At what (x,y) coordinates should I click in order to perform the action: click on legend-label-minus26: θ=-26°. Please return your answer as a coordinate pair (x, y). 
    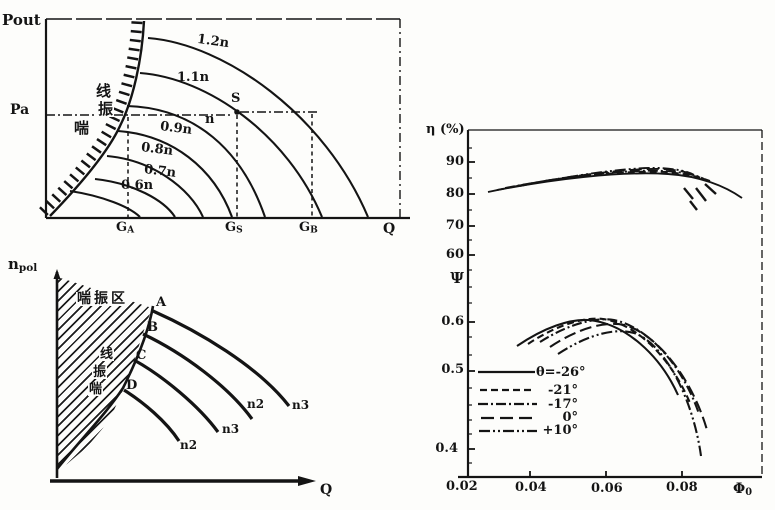
    Looking at the image, I should click on (561, 372).